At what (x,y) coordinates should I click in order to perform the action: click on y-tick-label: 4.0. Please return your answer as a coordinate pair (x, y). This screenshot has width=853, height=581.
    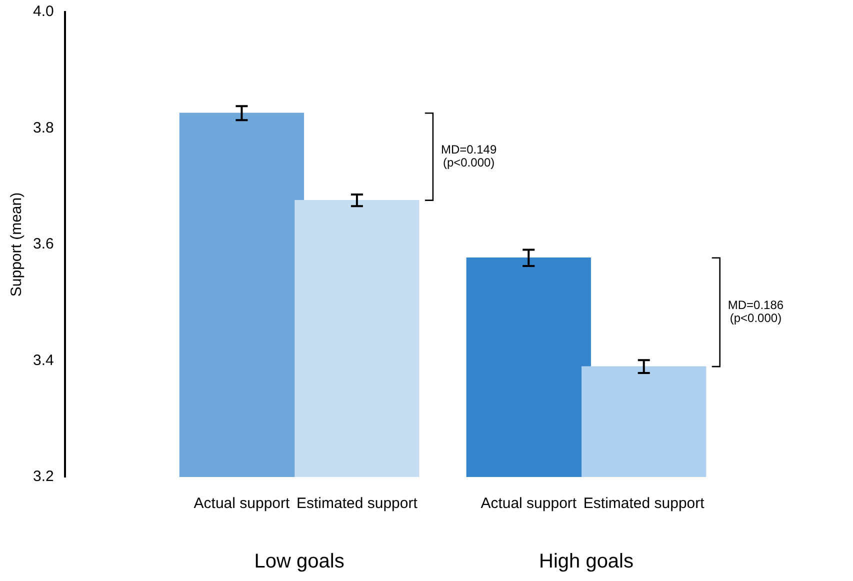
    Looking at the image, I should click on (43, 11).